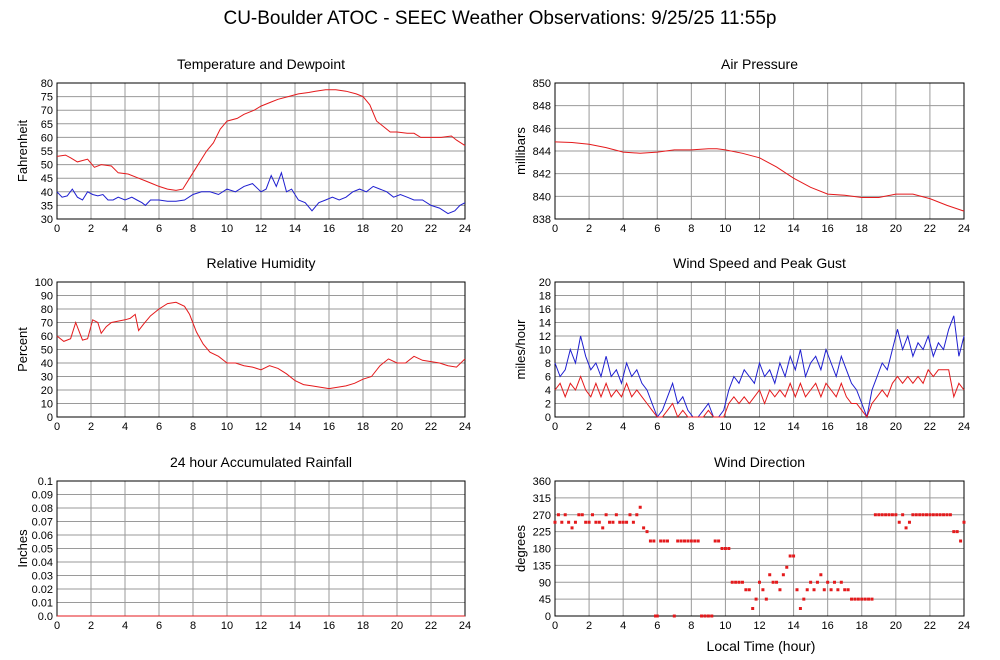  I want to click on y-tick-label: 70, so click(47, 324).